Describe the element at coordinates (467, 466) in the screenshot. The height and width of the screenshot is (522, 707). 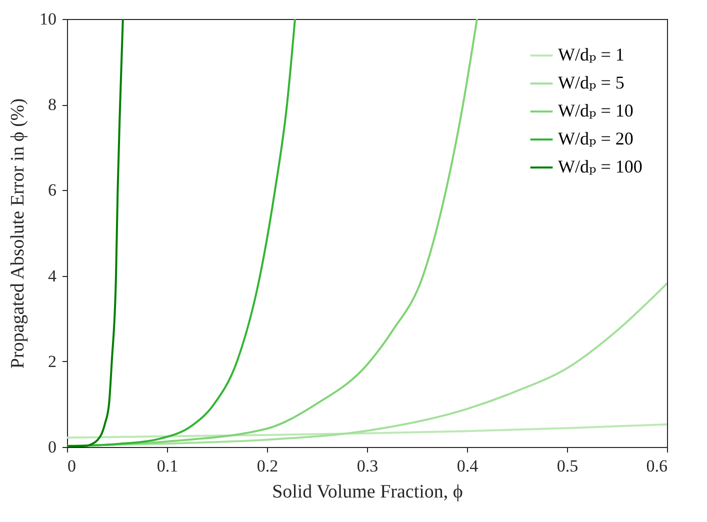
I see `x-tick-label: 0.4` at that location.